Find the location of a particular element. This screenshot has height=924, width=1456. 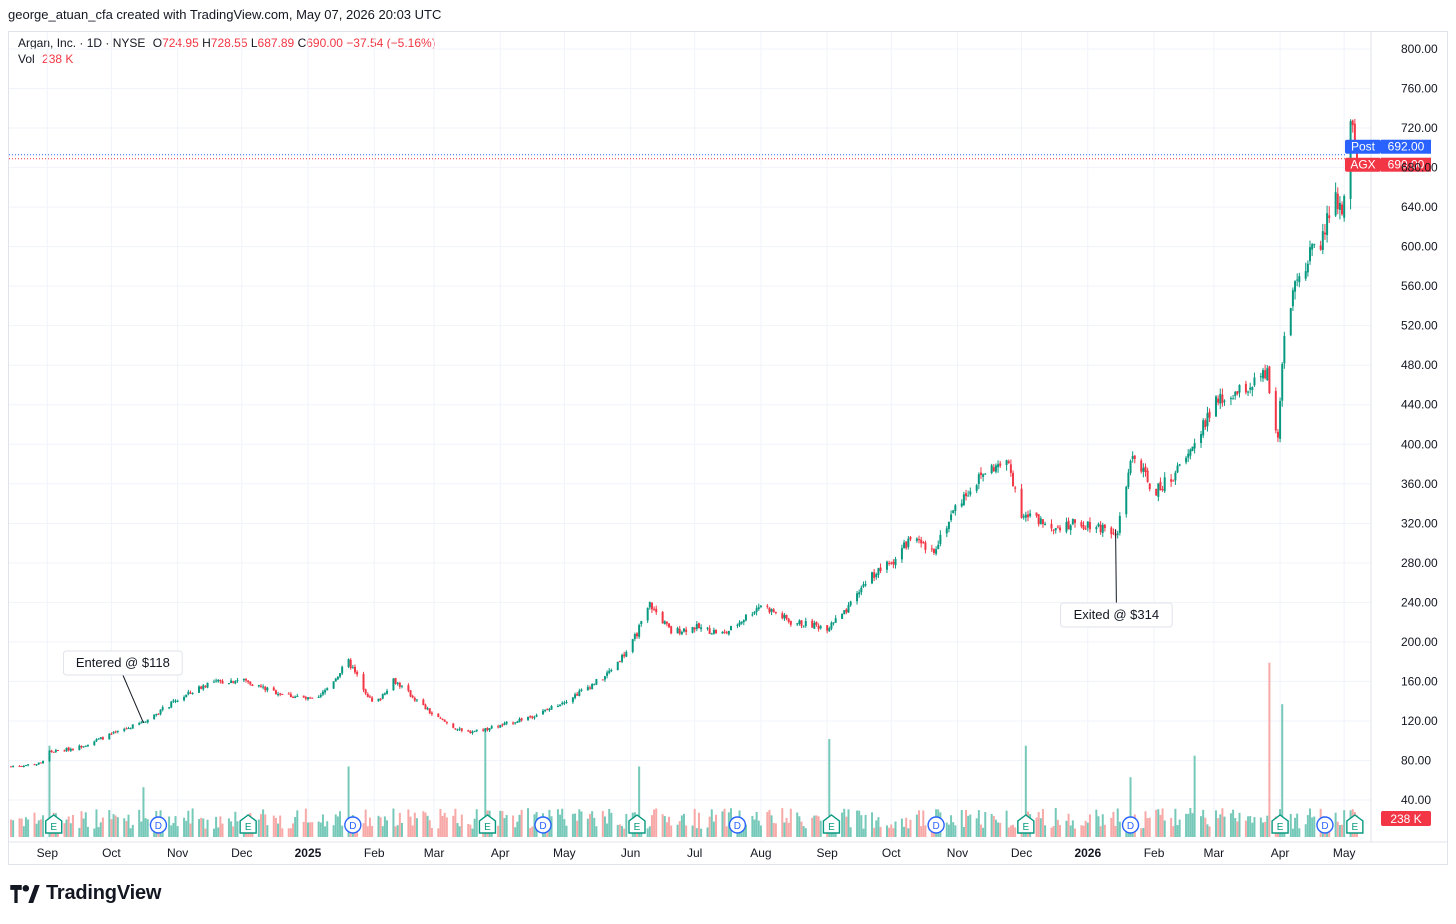

high-label: H is located at coordinates (206, 43).